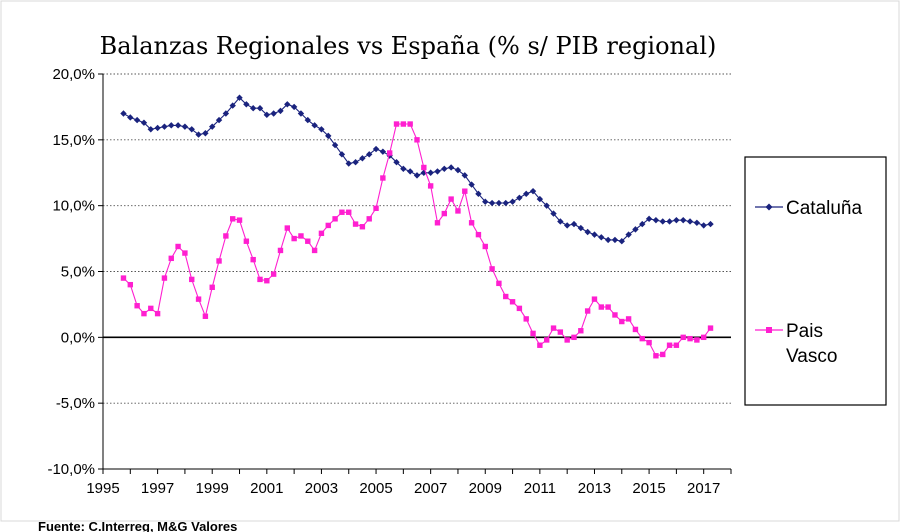 The width and height of the screenshot is (900, 532). I want to click on legend-label-line: Vasco, so click(811, 356).